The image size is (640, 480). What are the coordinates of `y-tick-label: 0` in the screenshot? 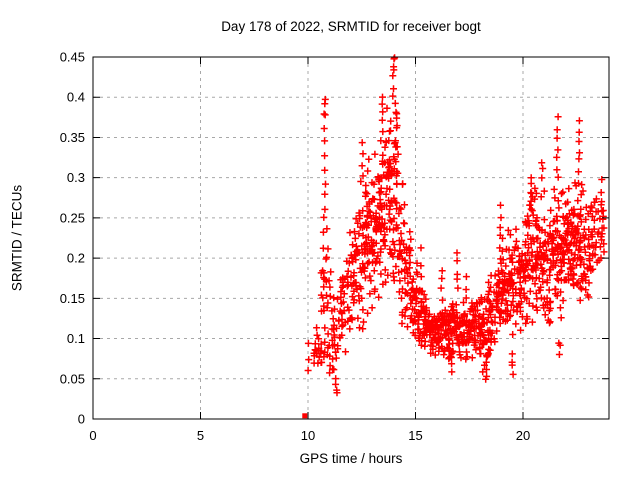 It's located at (81, 419).